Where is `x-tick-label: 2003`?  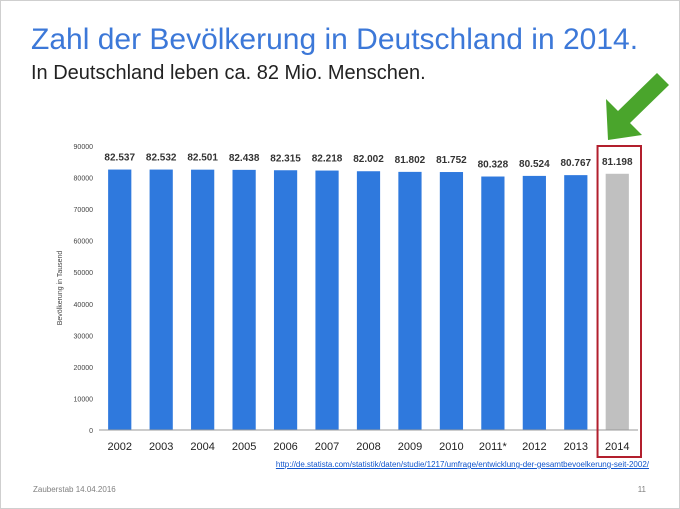 x-tick-label: 2003 is located at coordinates (161, 447).